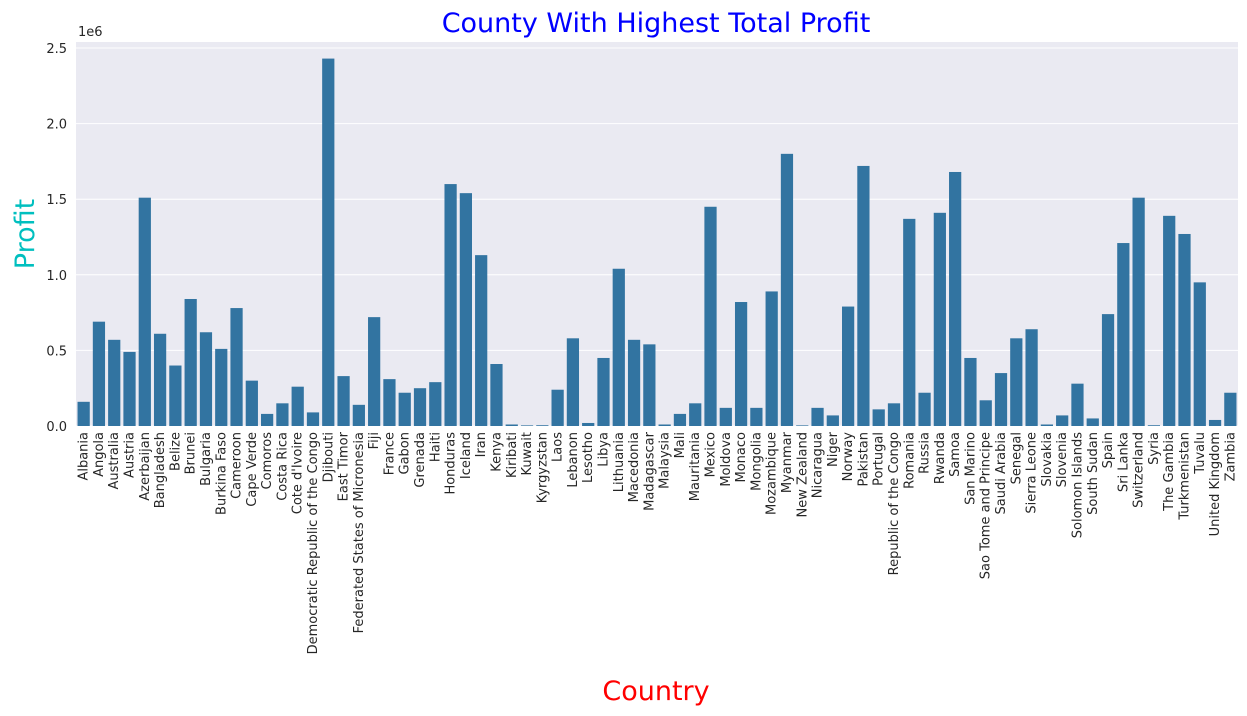 The image size is (1247, 716). Describe the element at coordinates (955, 454) in the screenshot. I see `x-tick-label: Samoa` at that location.